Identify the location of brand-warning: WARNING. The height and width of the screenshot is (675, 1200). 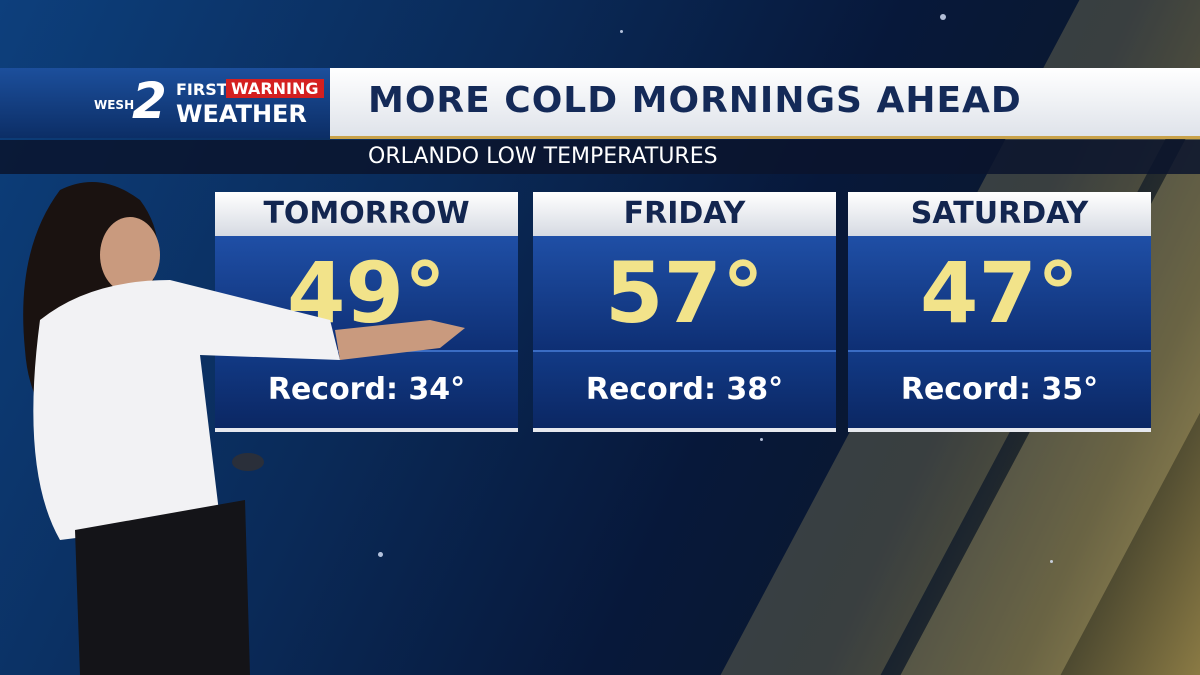
(275, 88).